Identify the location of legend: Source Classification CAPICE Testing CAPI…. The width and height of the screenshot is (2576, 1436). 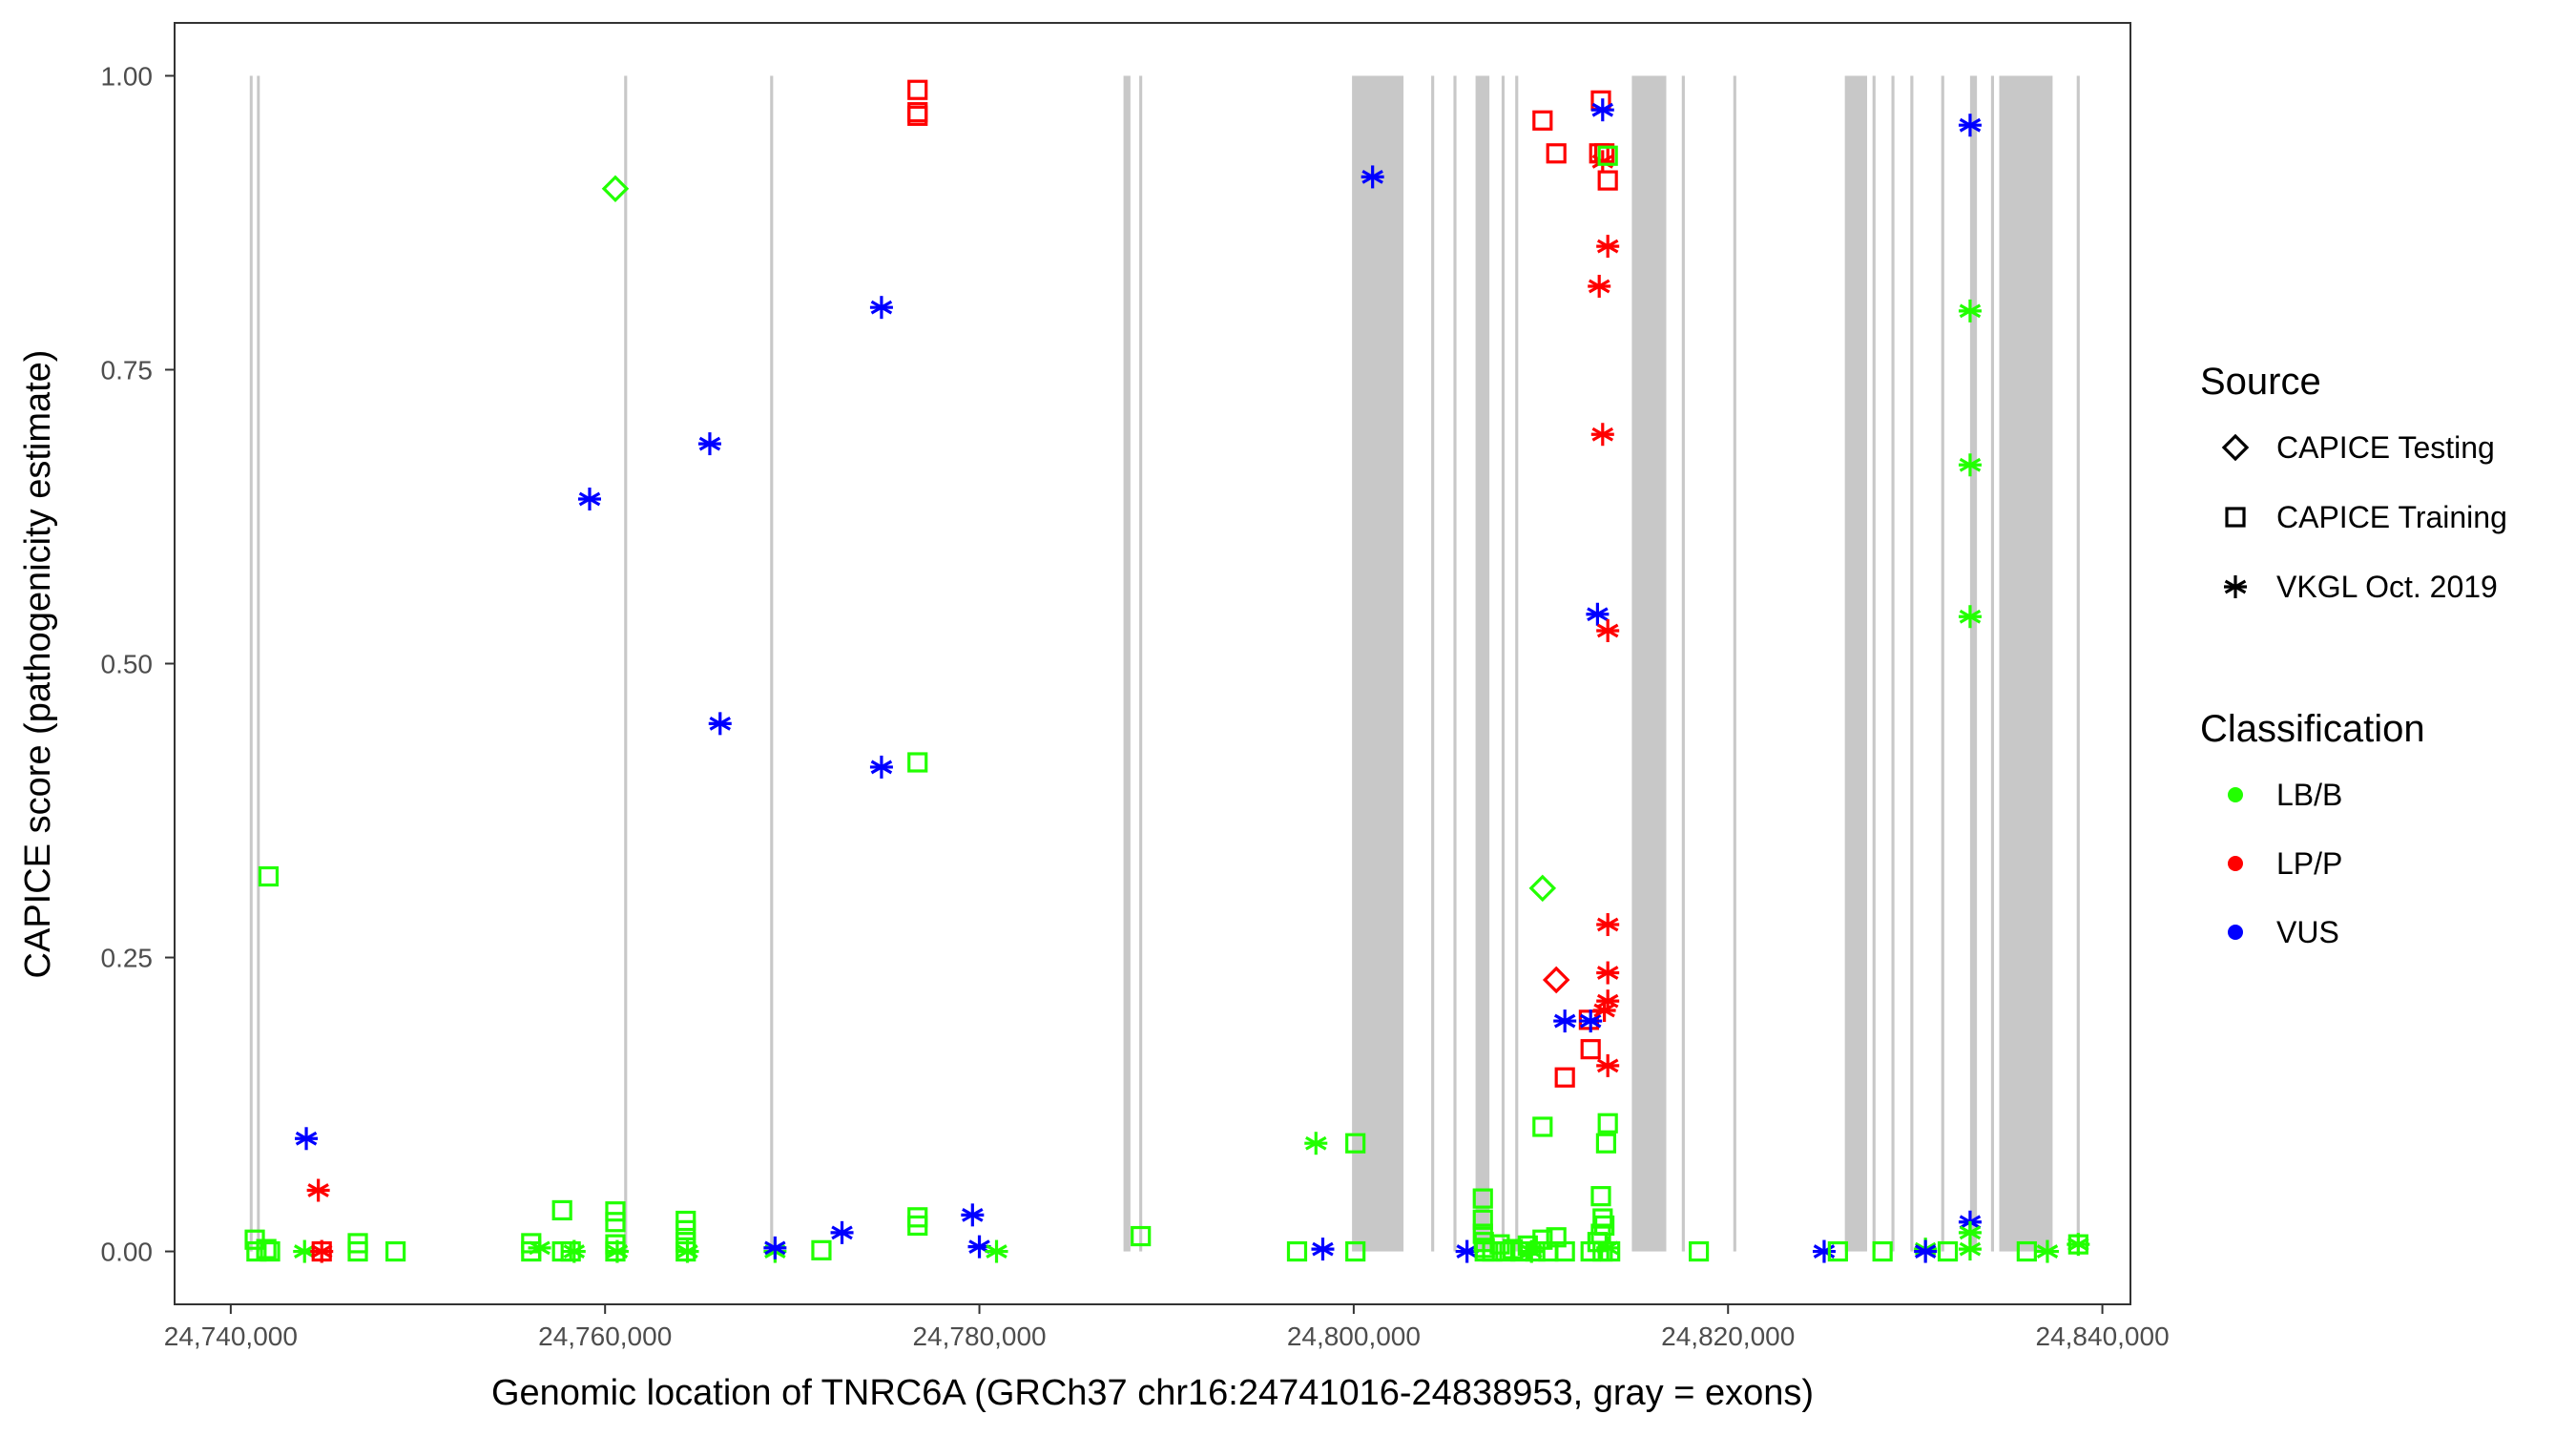
(2353, 655).